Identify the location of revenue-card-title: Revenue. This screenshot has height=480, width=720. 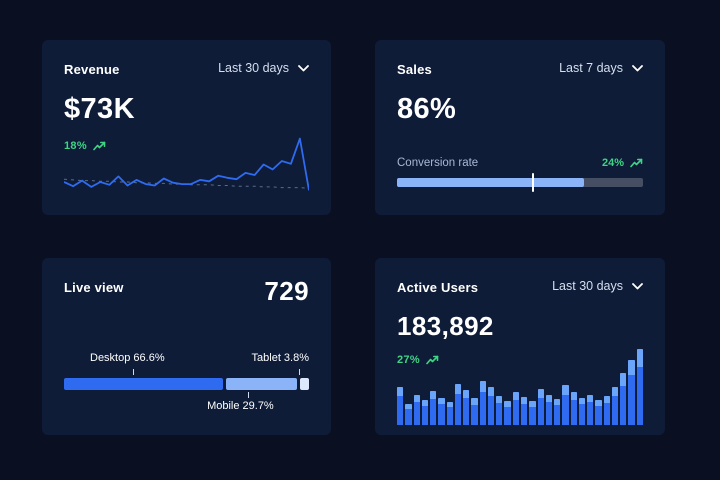
(92, 69).